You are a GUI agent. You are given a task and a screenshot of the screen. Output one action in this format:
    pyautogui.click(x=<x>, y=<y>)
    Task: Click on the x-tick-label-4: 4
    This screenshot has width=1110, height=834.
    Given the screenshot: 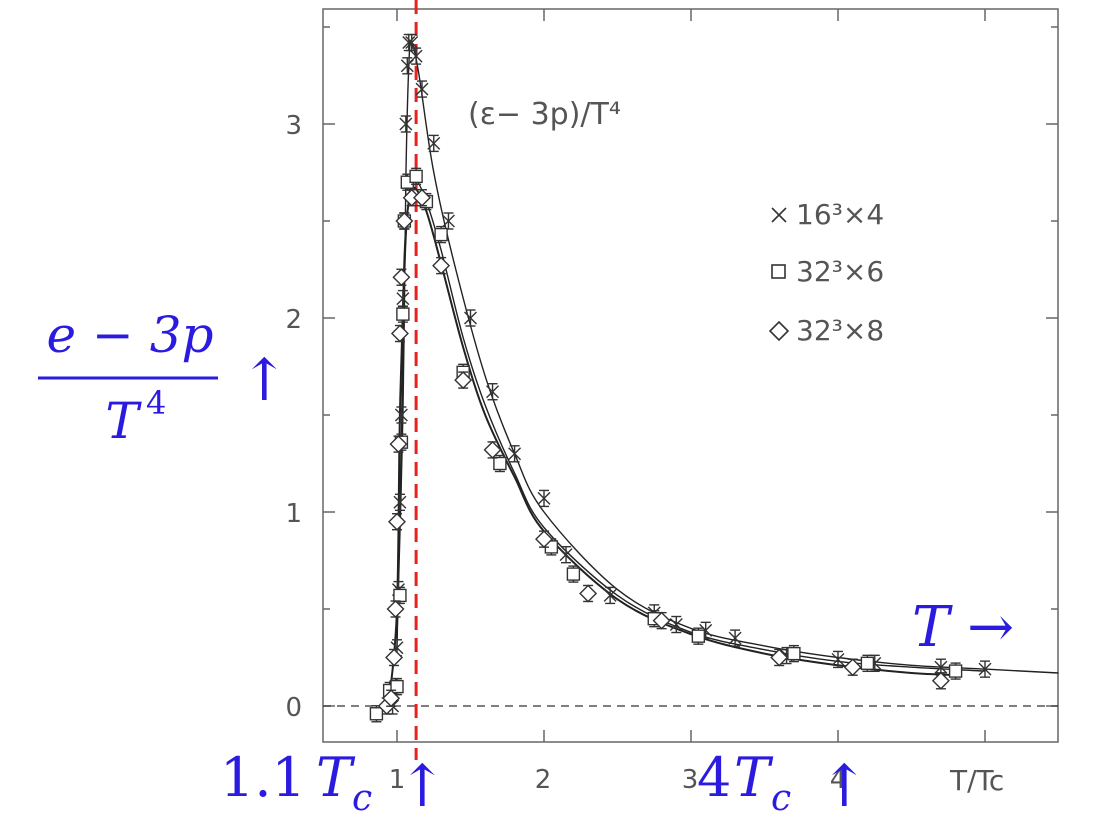 What is the action you would take?
    pyautogui.click(x=838, y=780)
    